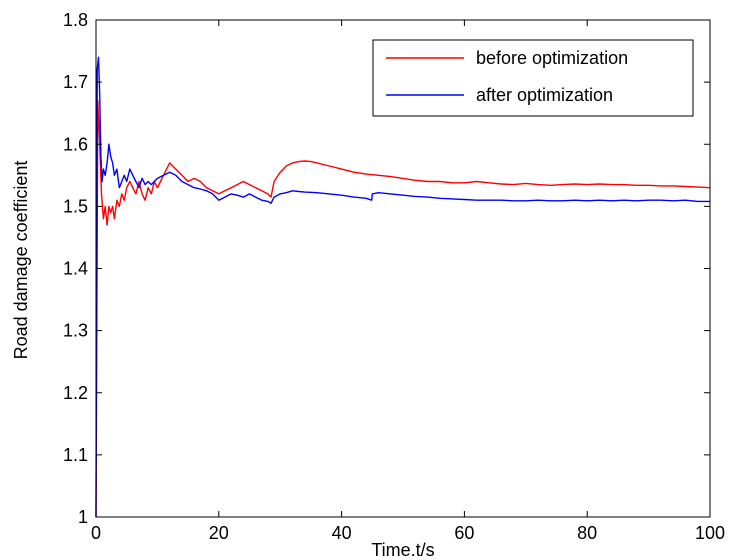  What do you see at coordinates (83, 517) in the screenshot?
I see `y-tick-label: 1` at bounding box center [83, 517].